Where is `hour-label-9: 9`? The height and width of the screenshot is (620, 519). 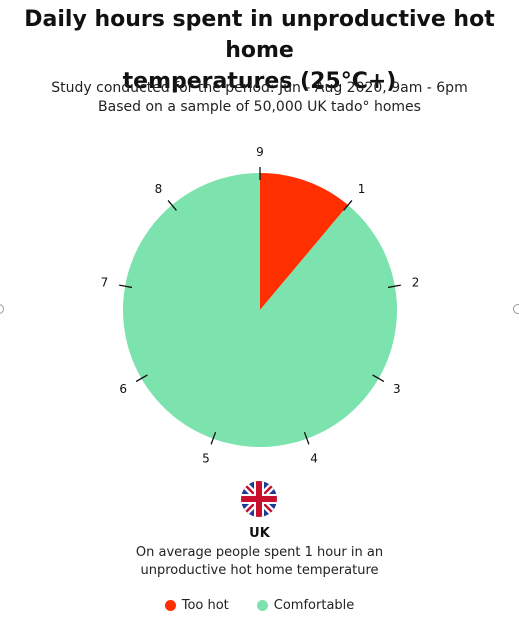
hour-label-9: 9 is located at coordinates (260, 152).